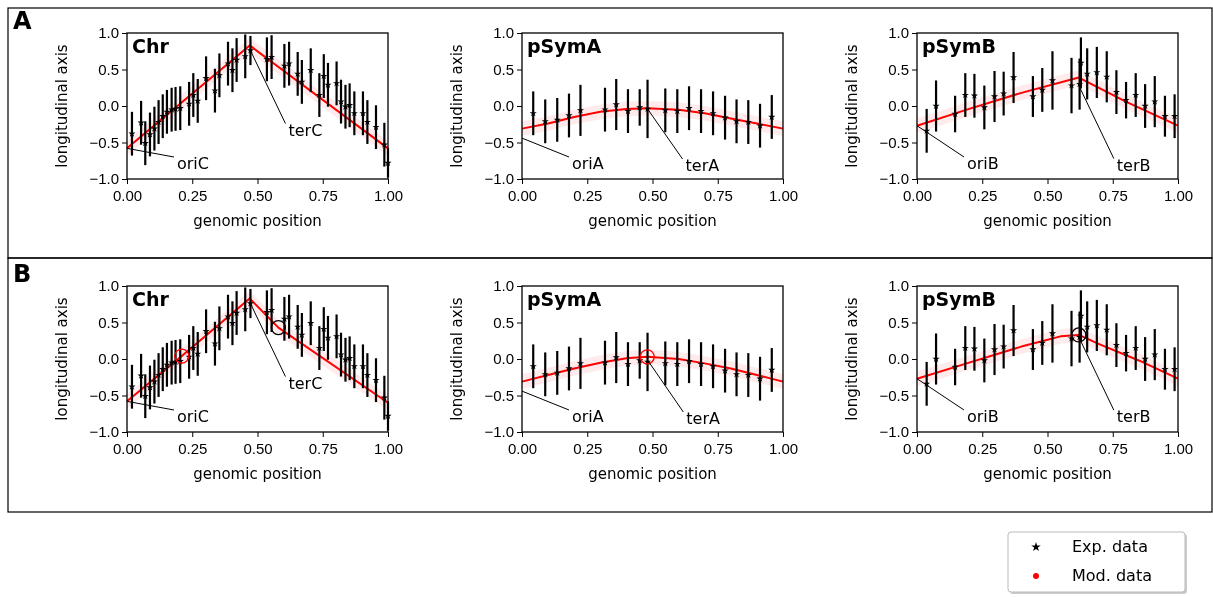 Image resolution: width=1213 pixels, height=597 pixels. Describe the element at coordinates (305, 383) in the screenshot. I see `annotation: terC` at that location.